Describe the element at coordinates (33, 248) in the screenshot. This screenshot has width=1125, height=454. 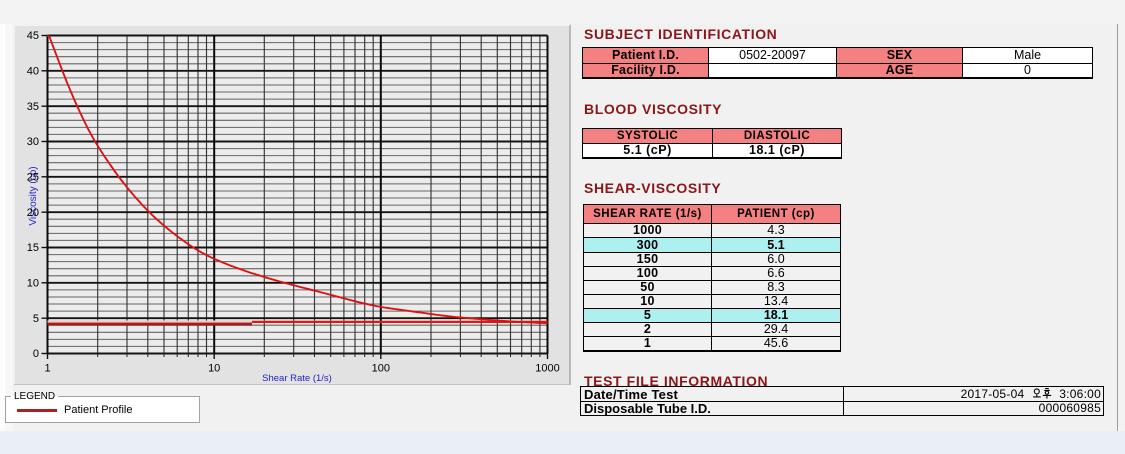
I see `svg-text: 15` at that location.